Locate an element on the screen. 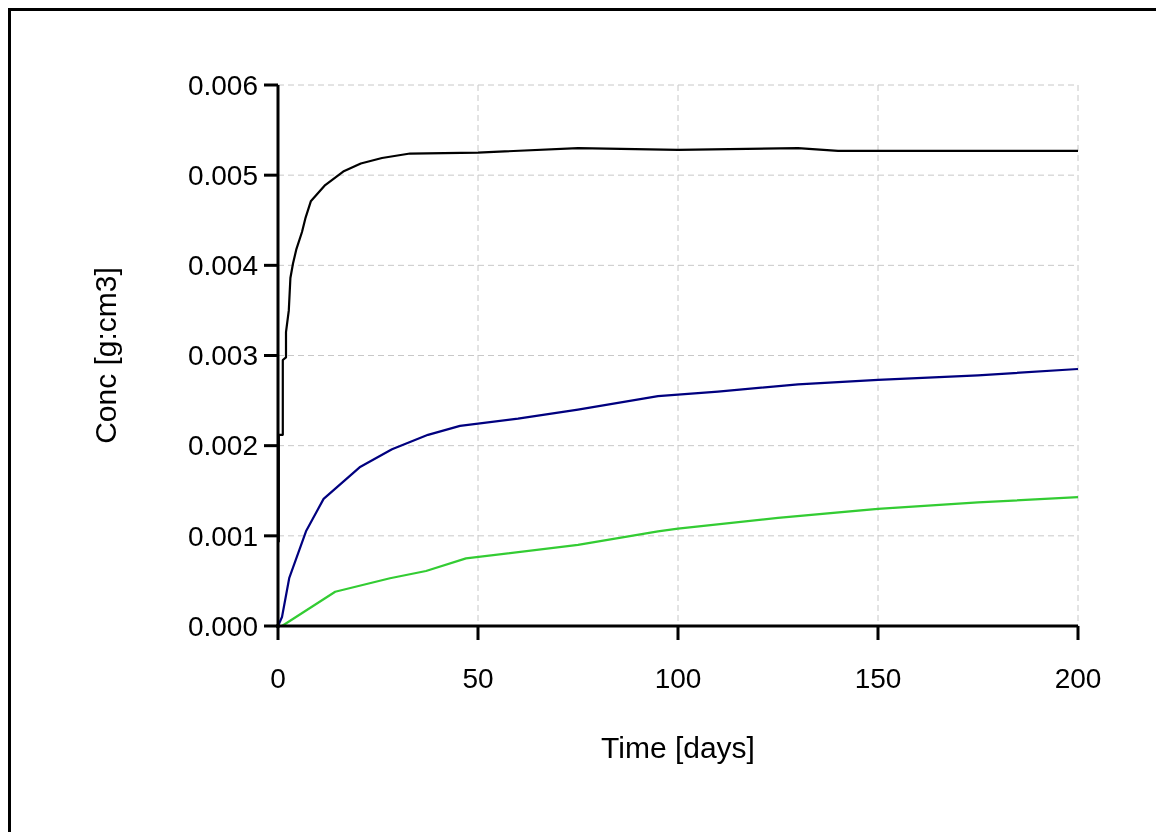 The image size is (1156, 832). x-tick-label: 0 is located at coordinates (278, 678).